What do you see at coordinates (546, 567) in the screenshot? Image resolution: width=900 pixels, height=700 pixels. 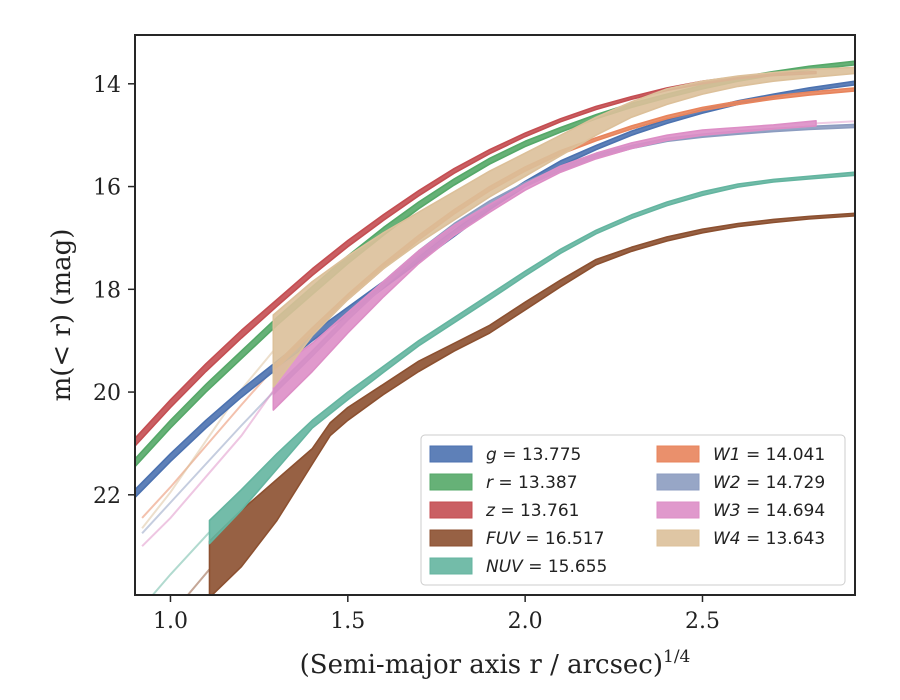 I see `legend-label-NUV: NUV = 15.655` at bounding box center [546, 567].